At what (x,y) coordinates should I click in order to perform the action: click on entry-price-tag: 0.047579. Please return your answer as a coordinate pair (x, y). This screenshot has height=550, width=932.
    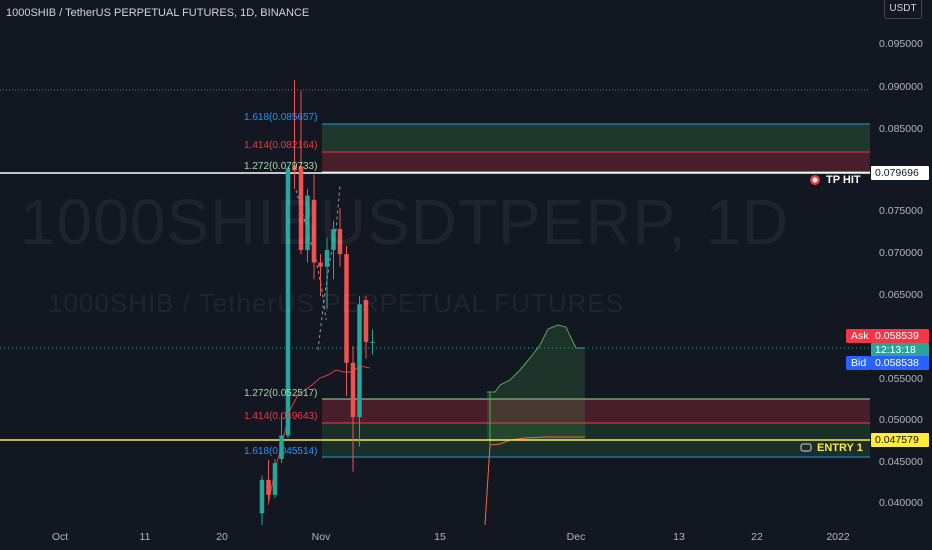
    Looking at the image, I should click on (900, 440).